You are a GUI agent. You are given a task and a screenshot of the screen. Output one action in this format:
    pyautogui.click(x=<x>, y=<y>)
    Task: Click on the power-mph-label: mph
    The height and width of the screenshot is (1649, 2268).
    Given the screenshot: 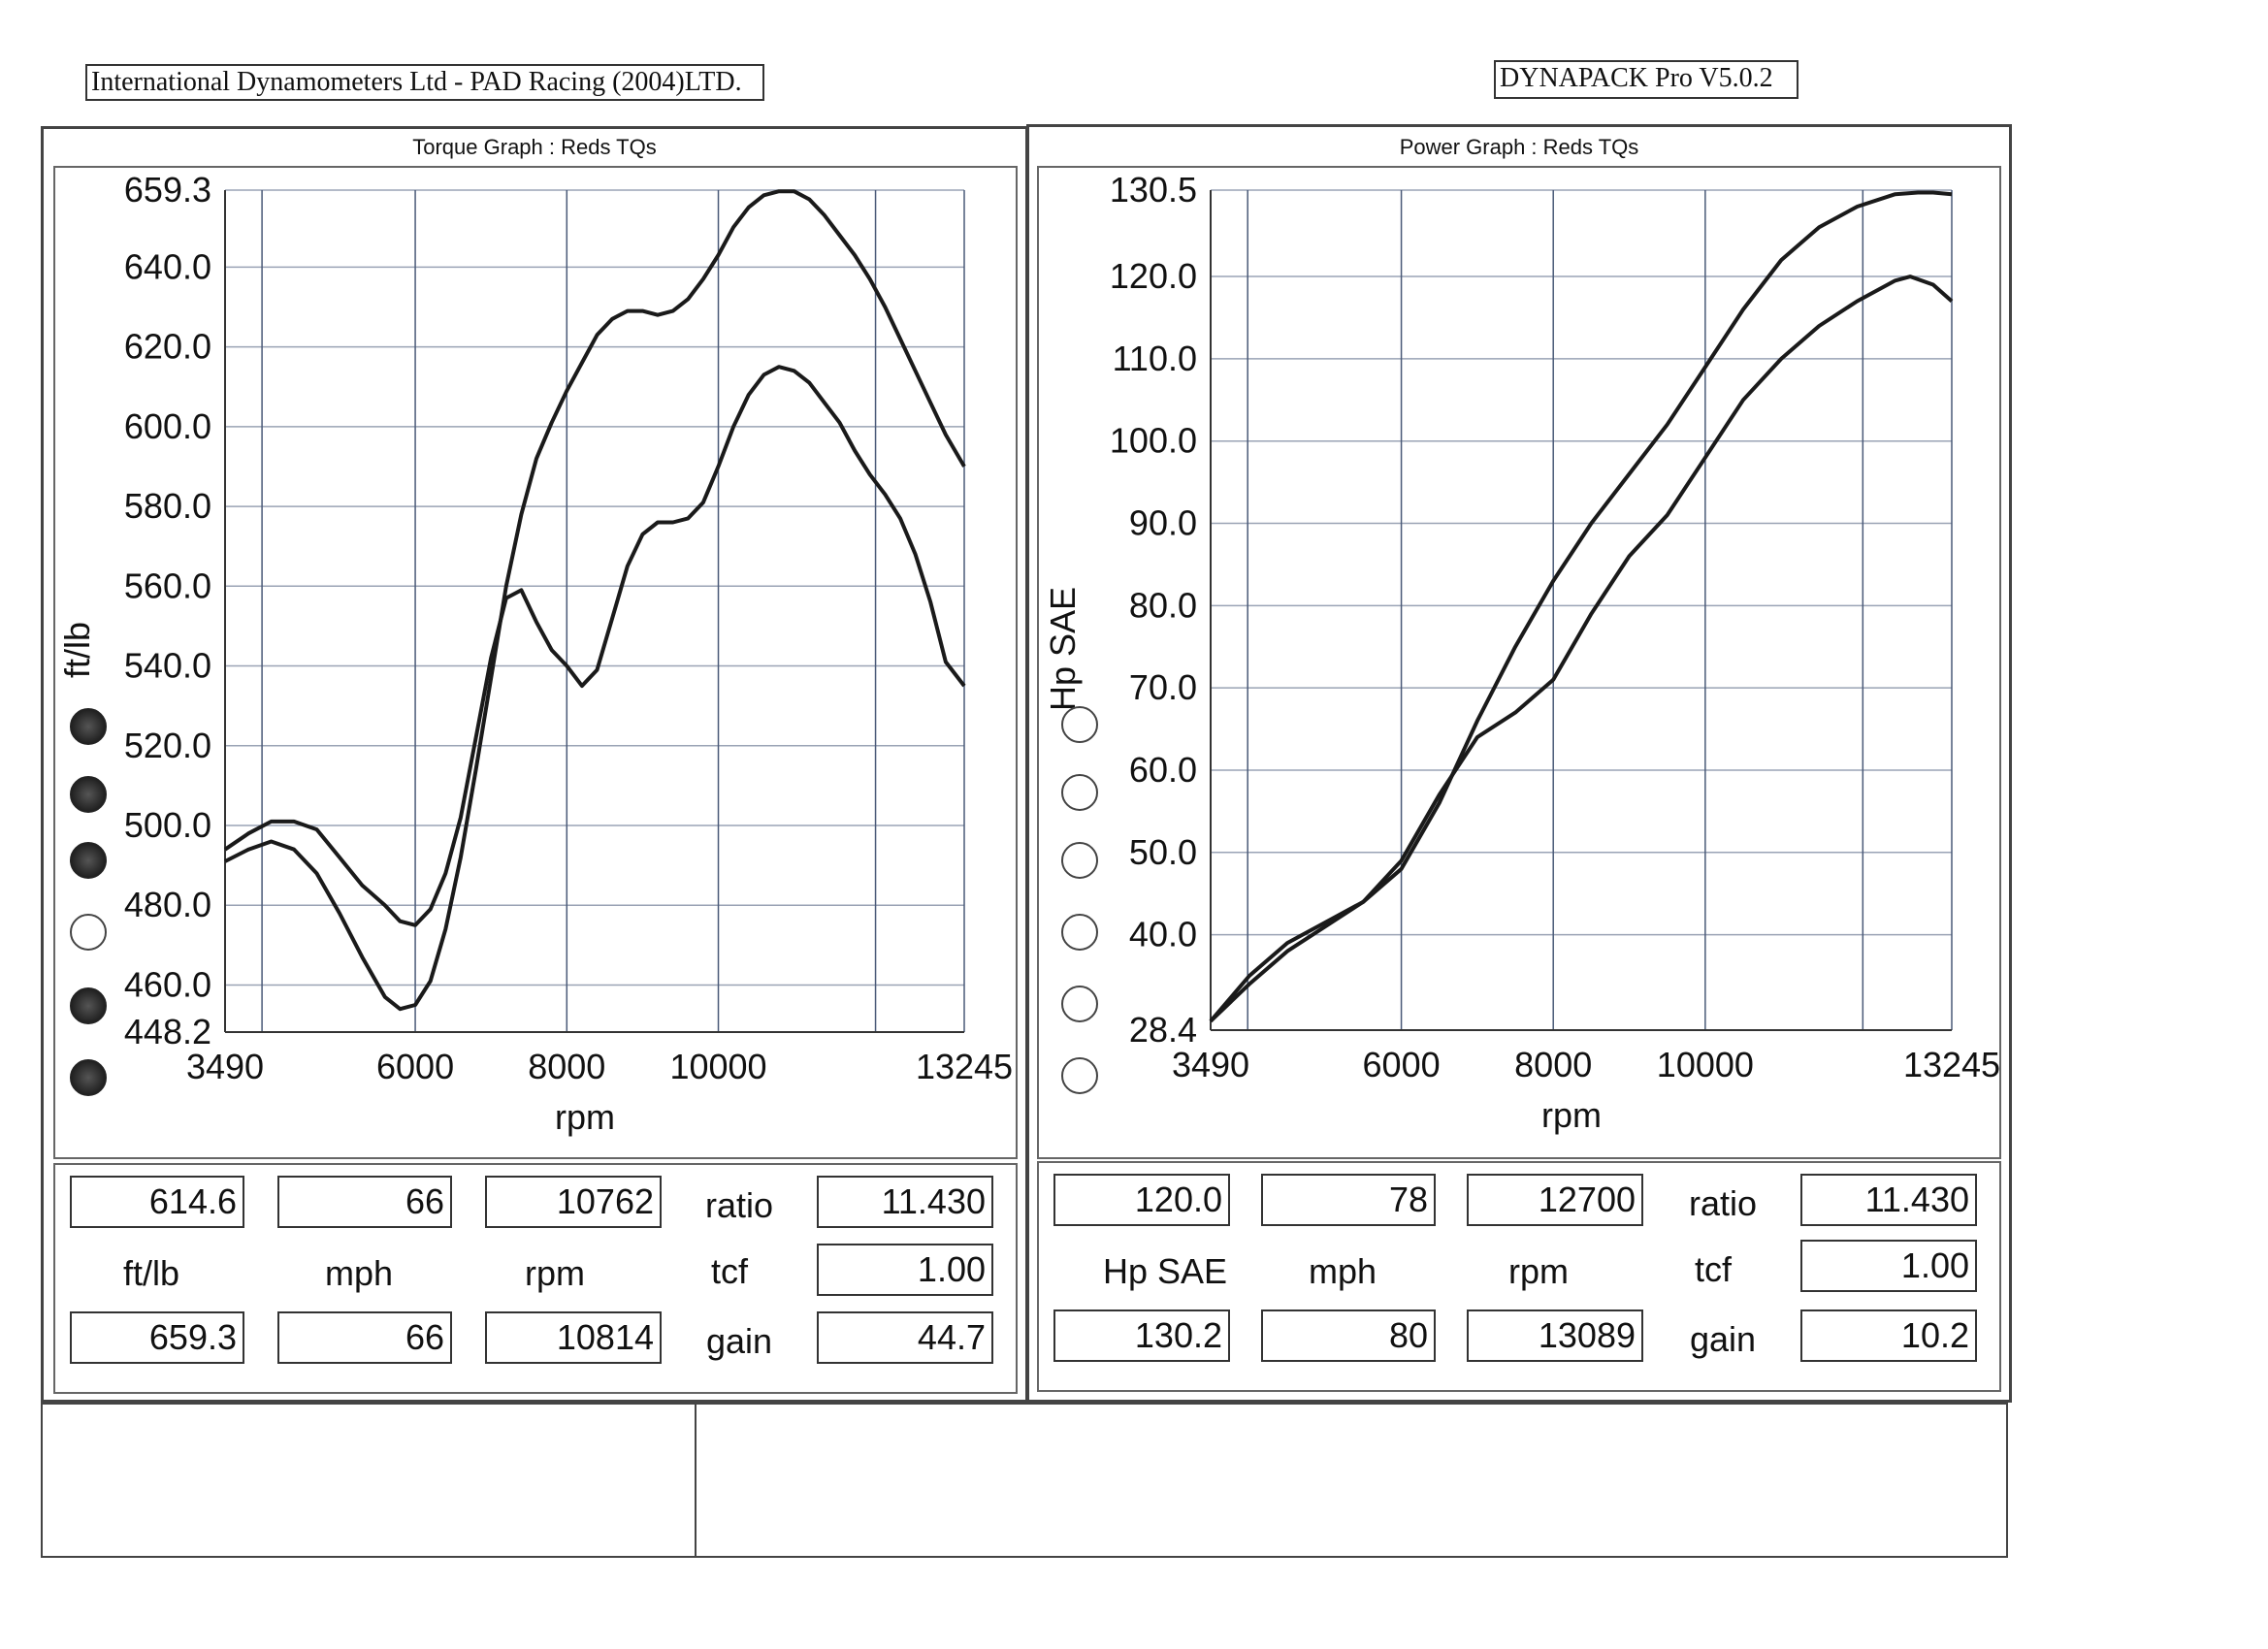 What is the action you would take?
    pyautogui.click(x=1342, y=1271)
    